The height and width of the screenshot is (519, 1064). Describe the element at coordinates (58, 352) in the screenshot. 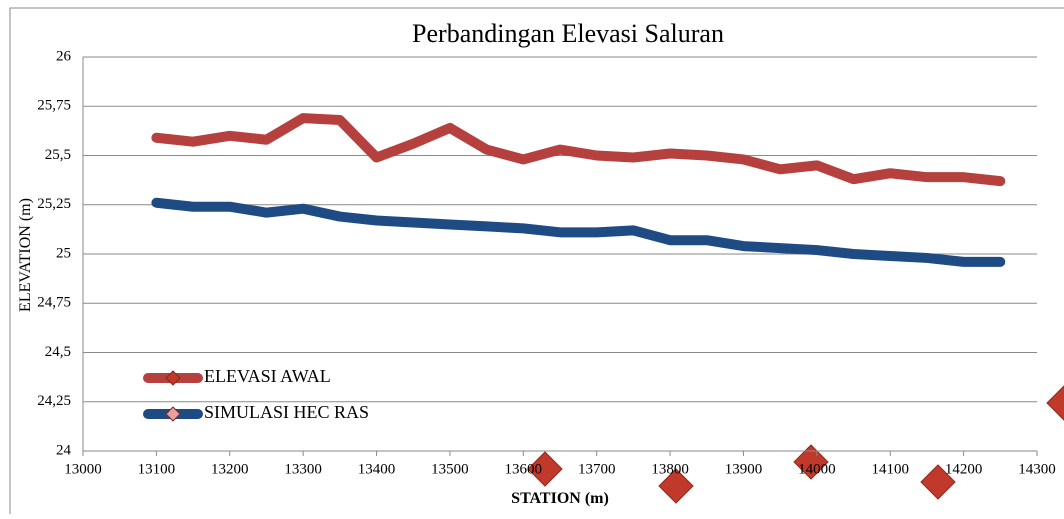

I see `y-tick-label: 24,5` at that location.